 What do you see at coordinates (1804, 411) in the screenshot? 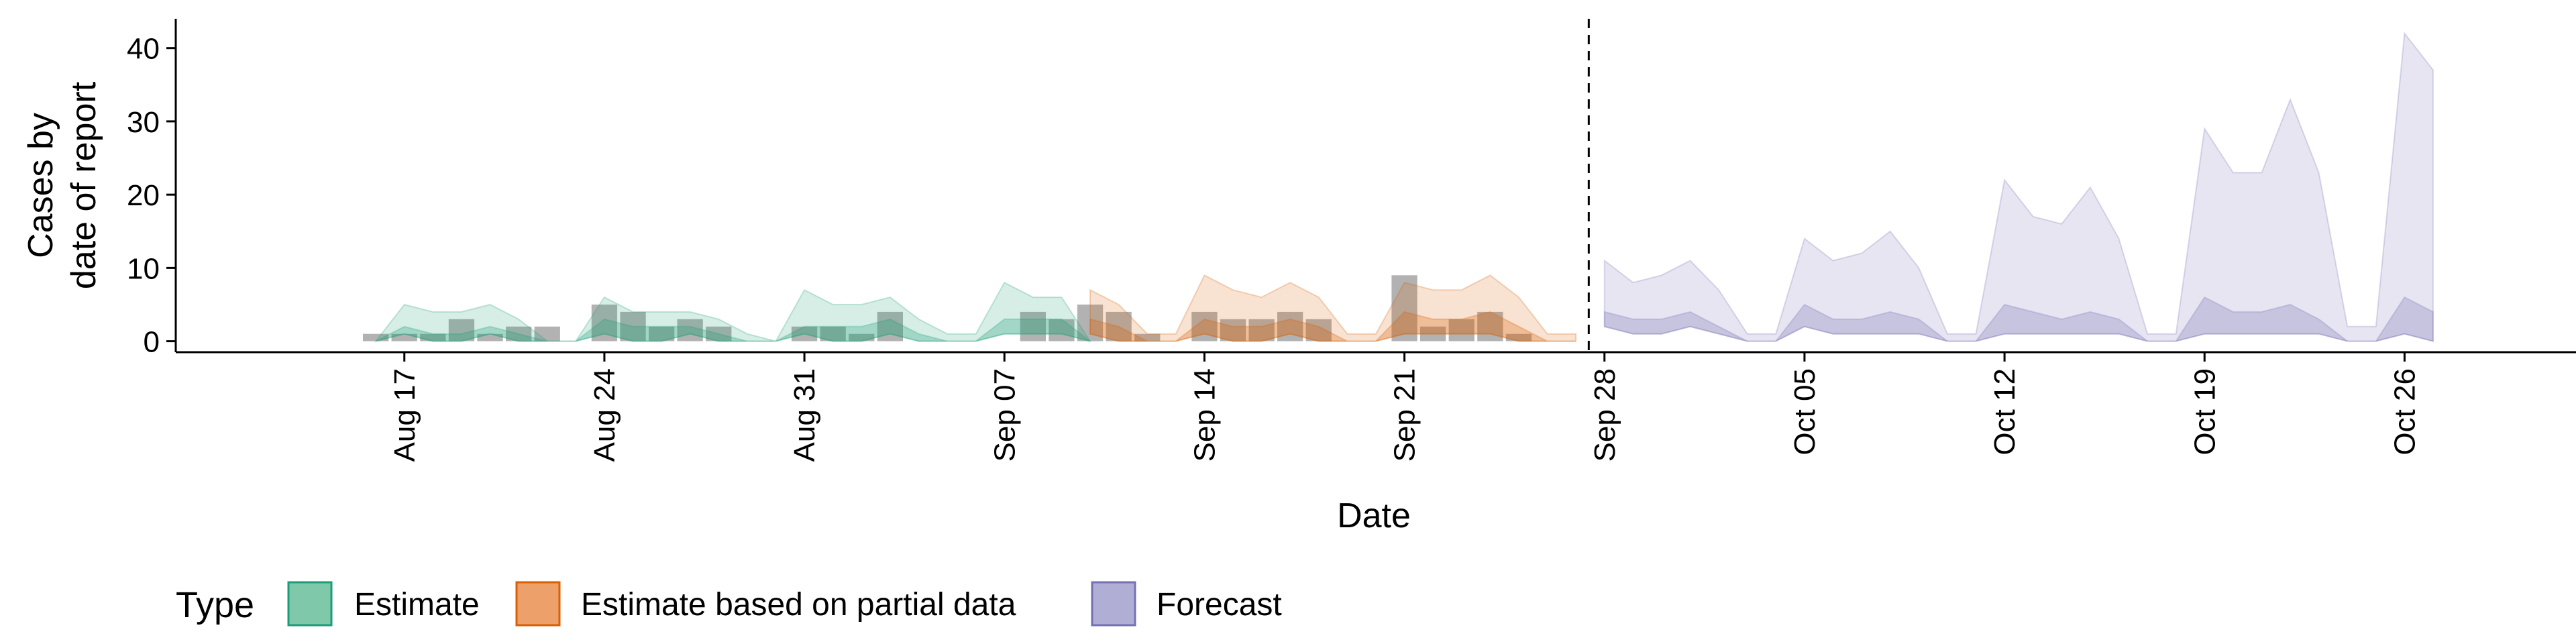
I see `x-tick-label: Oct 05` at bounding box center [1804, 411].